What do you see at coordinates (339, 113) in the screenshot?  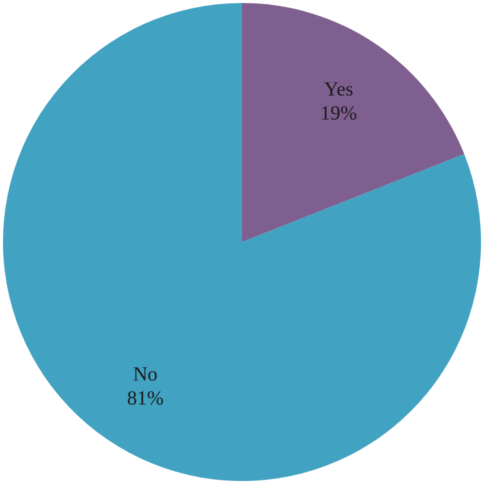 I see `data-label: 19%` at bounding box center [339, 113].